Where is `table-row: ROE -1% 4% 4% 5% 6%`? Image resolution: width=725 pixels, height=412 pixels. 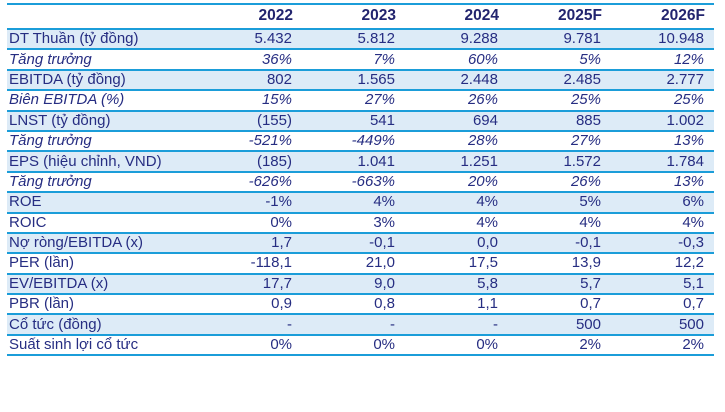 table-row: ROE -1% 4% 4% 5% 6% is located at coordinates (360, 203).